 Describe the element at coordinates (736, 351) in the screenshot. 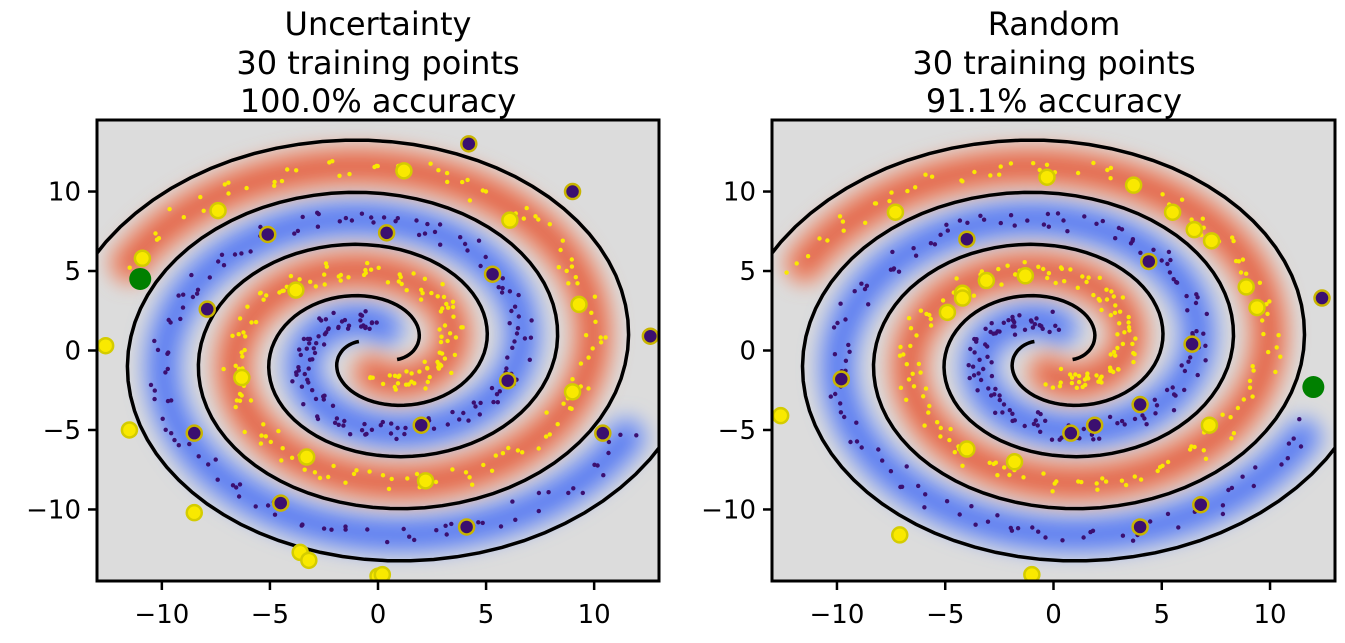

I see `y-axis: −10 −5 0 5 10` at that location.